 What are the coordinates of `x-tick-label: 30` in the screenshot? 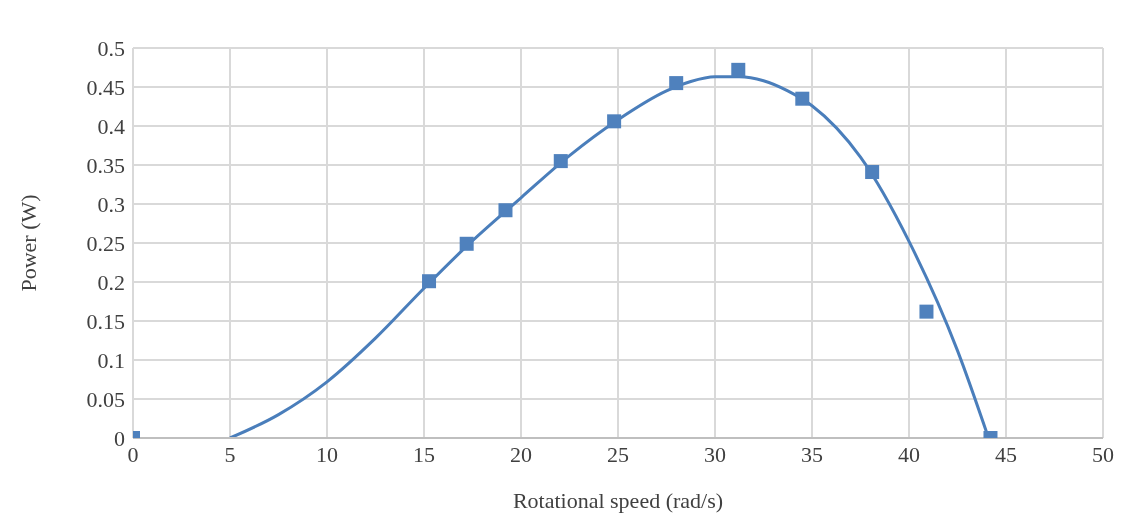 It's located at (715, 454).